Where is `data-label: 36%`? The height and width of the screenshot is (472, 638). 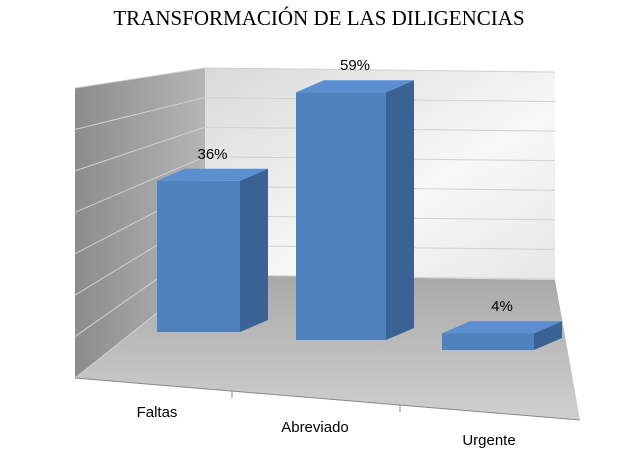
data-label: 36% is located at coordinates (212, 154).